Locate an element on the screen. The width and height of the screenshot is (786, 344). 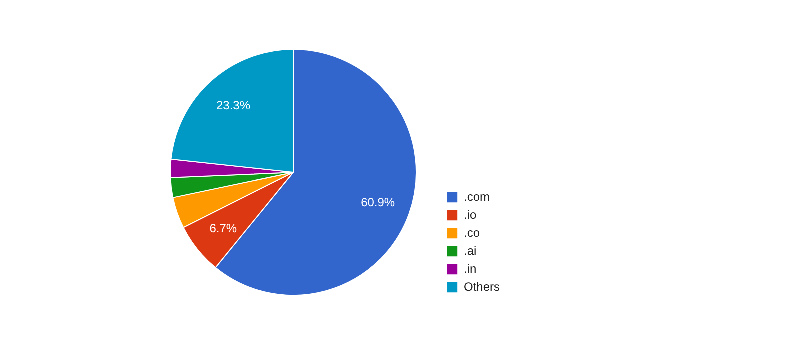
legend-label: .com is located at coordinates (477, 197).